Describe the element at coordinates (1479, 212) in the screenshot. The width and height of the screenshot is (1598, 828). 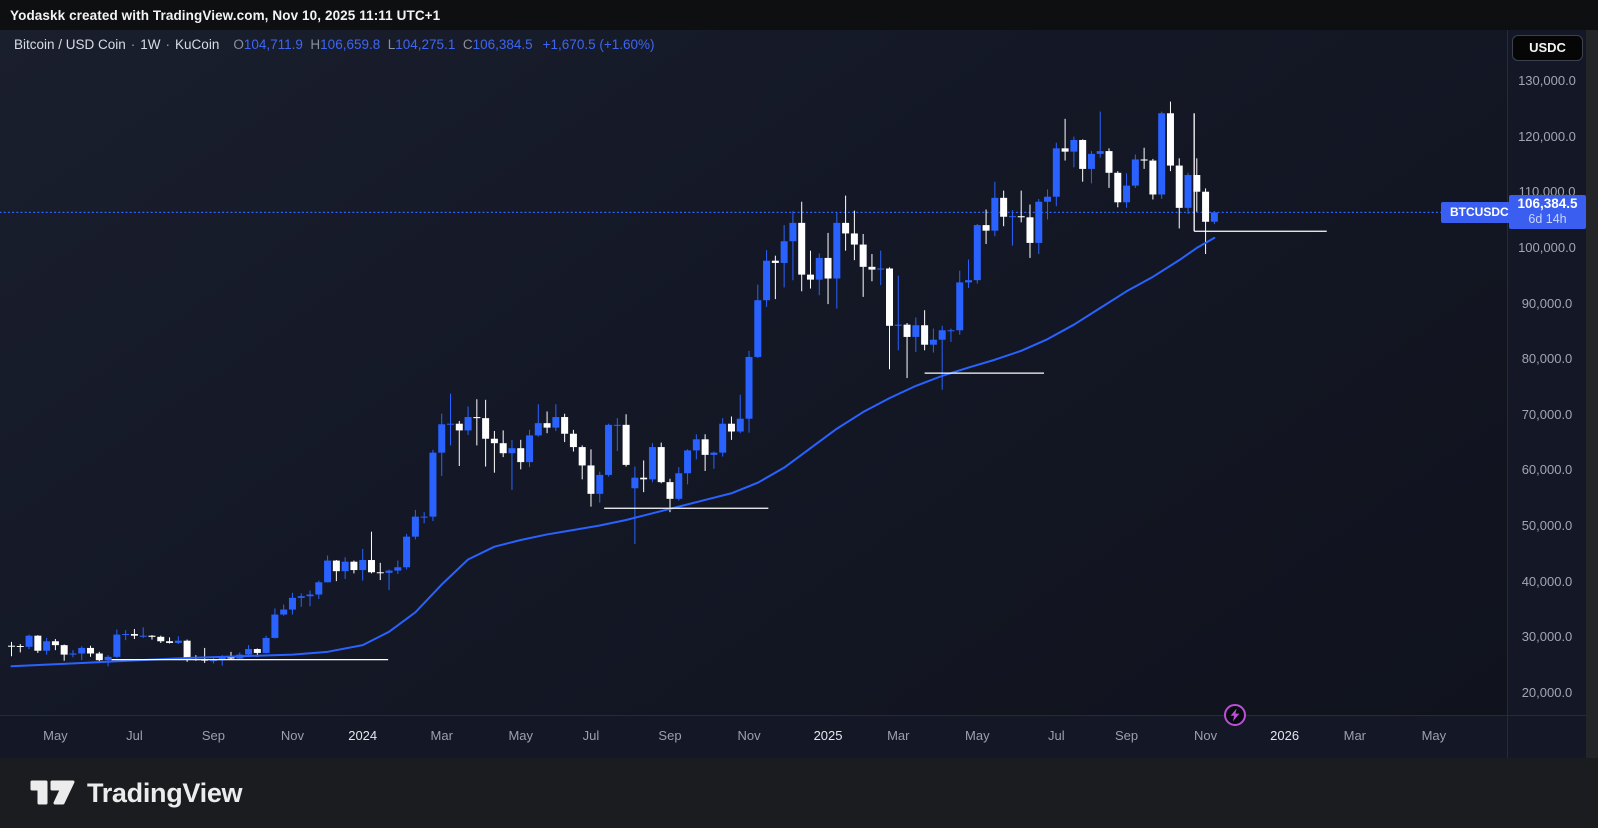
I see `symbol-price-tag: BTCUSDC` at that location.